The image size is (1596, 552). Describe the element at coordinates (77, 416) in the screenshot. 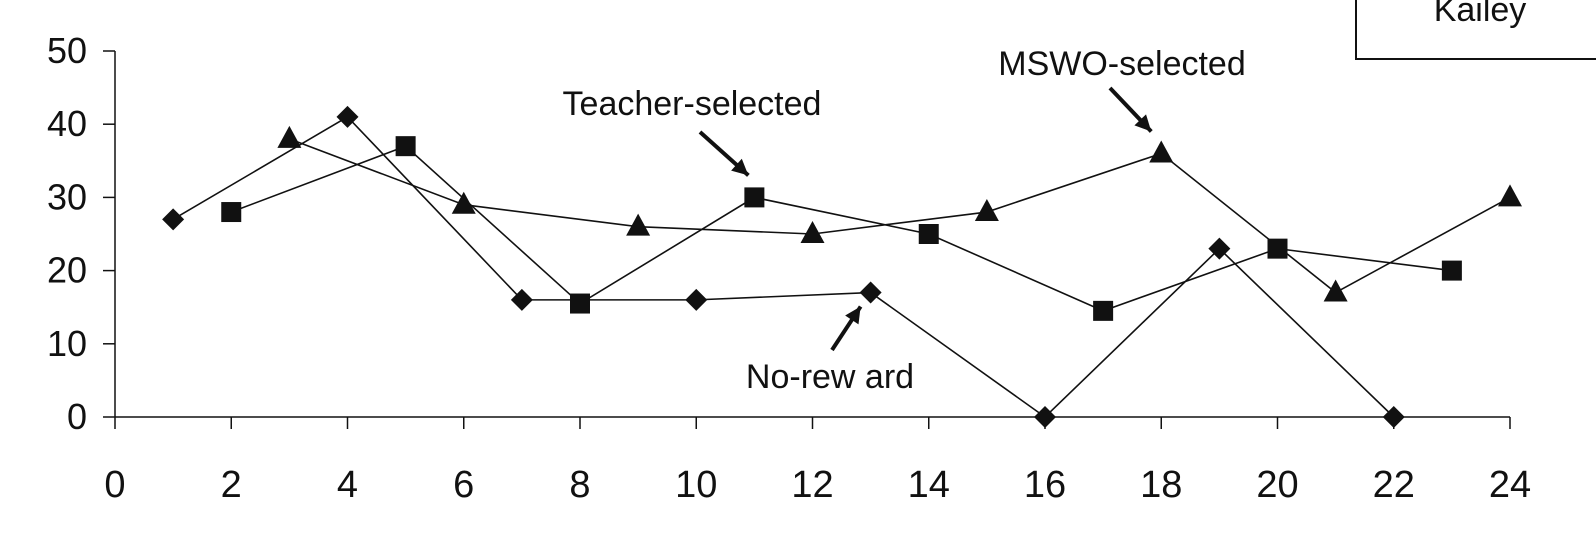

I see `y-tick-label: 0` at that location.